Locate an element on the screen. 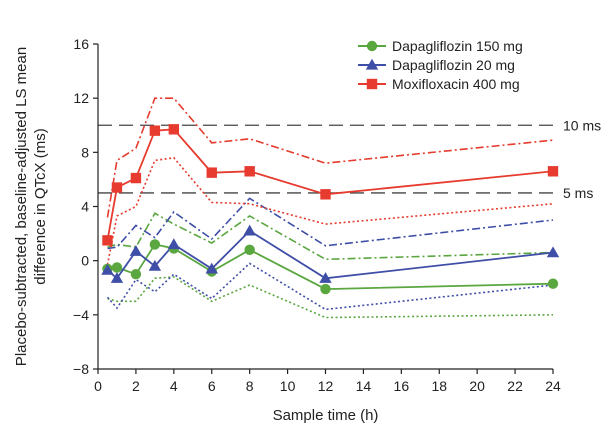 This screenshot has width=609, height=432. y-tick-label: −4 is located at coordinates (81, 315).